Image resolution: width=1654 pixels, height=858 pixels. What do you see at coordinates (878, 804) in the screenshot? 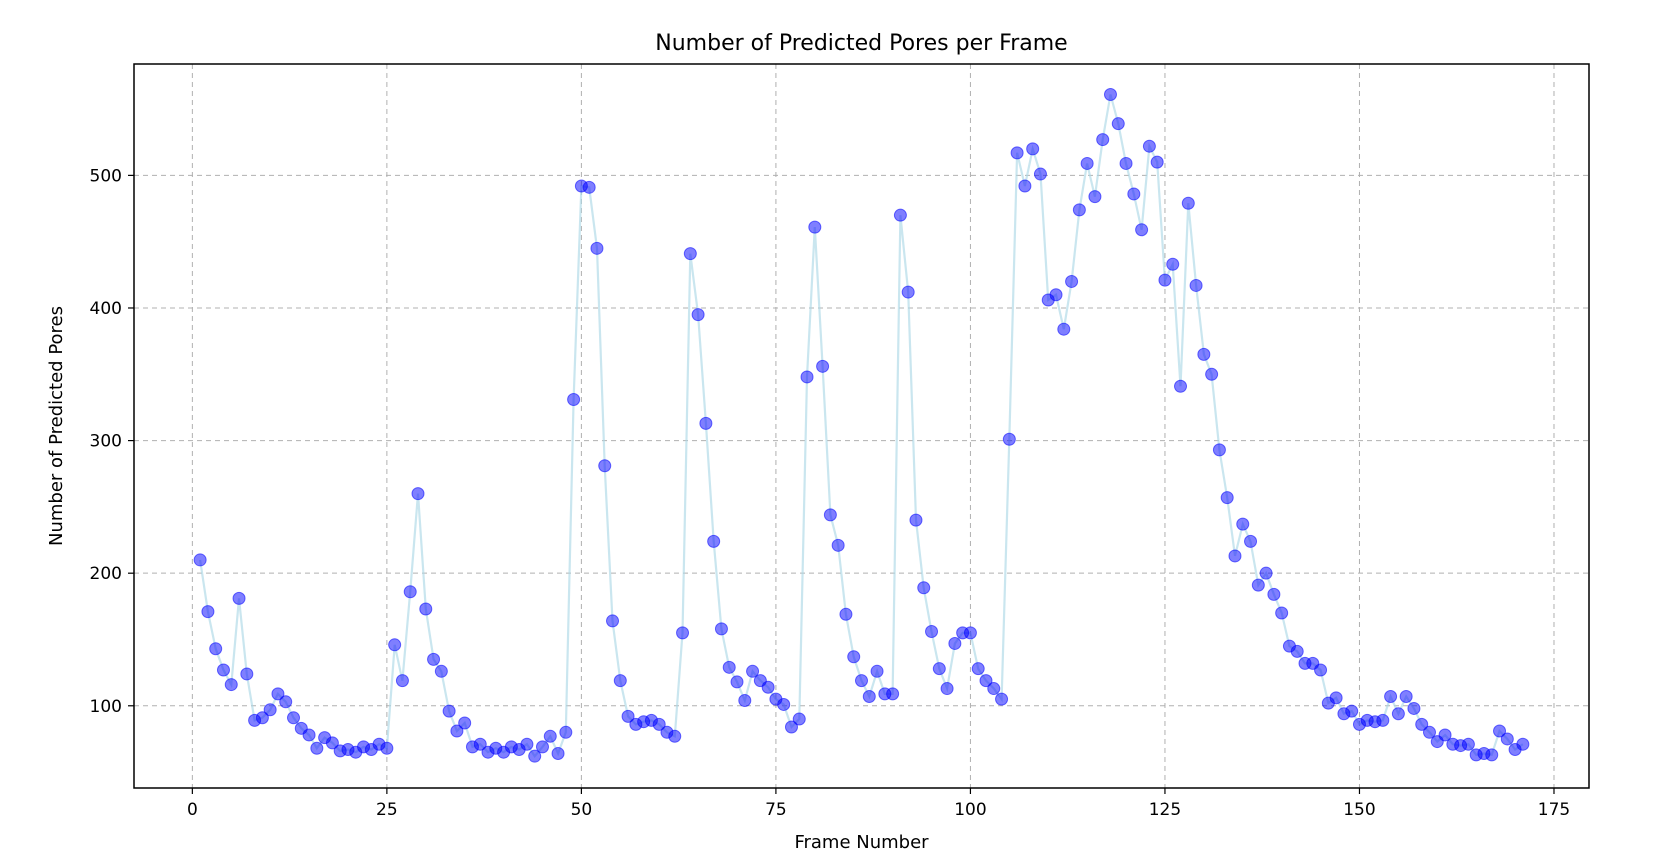
I see `x-axis-ticks: 0 25 50 75 100 125 150 175` at bounding box center [878, 804].